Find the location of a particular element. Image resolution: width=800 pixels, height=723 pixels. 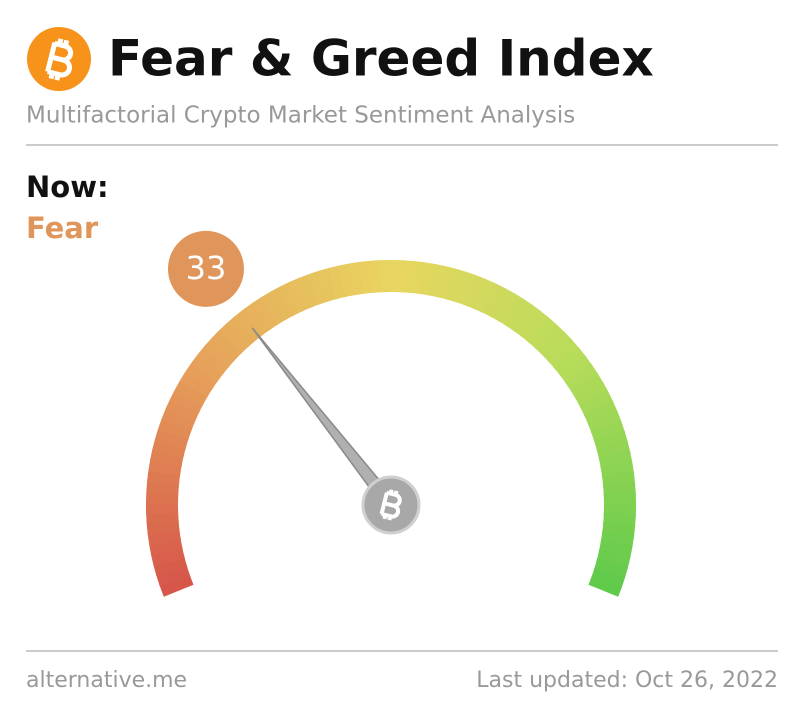

value-label: 33 is located at coordinates (206, 268).